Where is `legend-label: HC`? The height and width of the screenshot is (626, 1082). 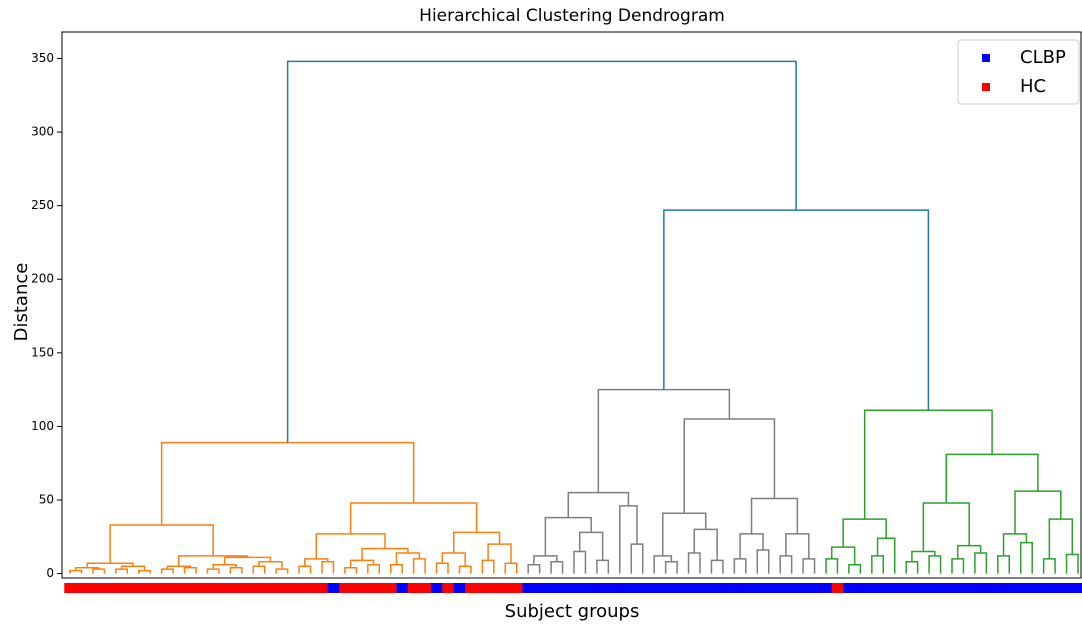
legend-label: HC is located at coordinates (1033, 86).